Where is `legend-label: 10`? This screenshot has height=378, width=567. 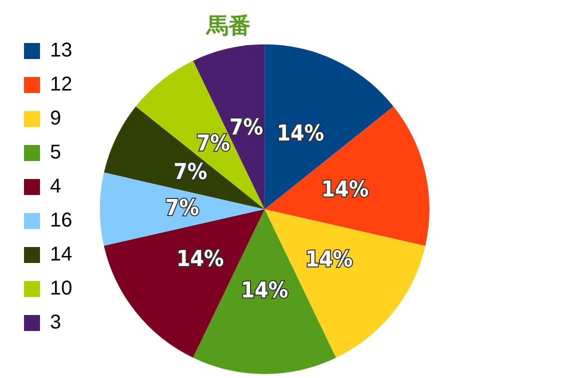
legend-label: 10 is located at coordinates (61, 289).